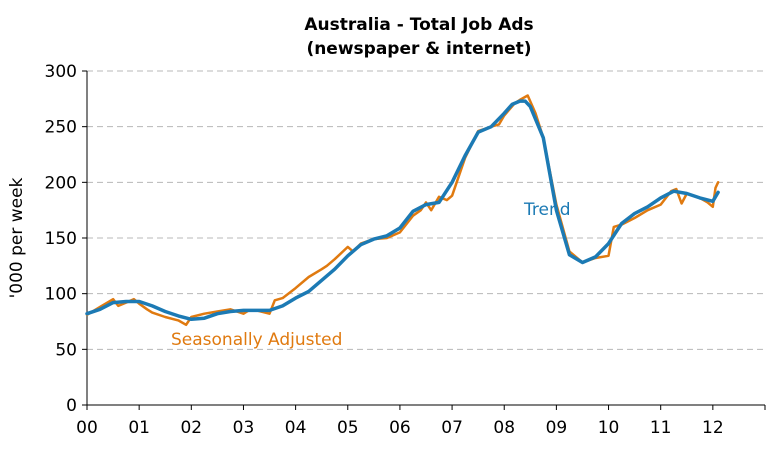  I want to click on x-tick-label-02: 02, so click(191, 428).